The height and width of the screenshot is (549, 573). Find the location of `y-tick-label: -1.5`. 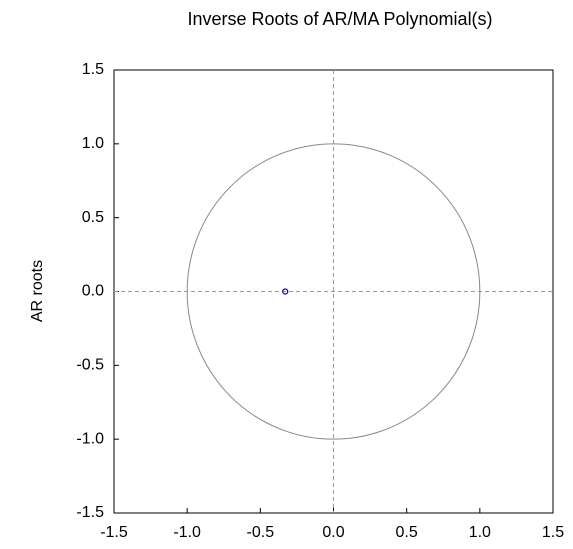

y-tick-label: -1.5 is located at coordinates (90, 512).